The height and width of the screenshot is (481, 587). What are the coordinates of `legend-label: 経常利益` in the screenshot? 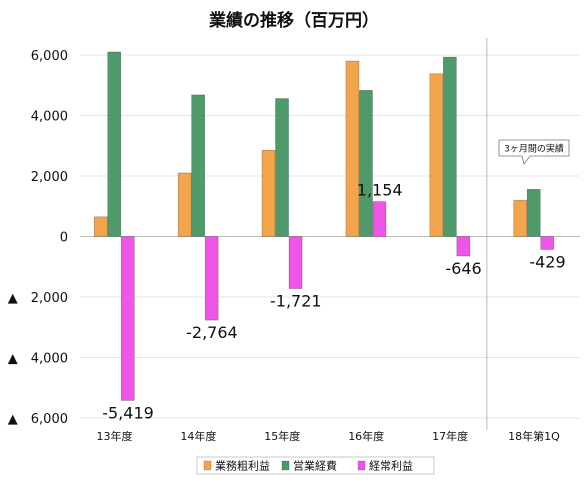 It's located at (391, 466).